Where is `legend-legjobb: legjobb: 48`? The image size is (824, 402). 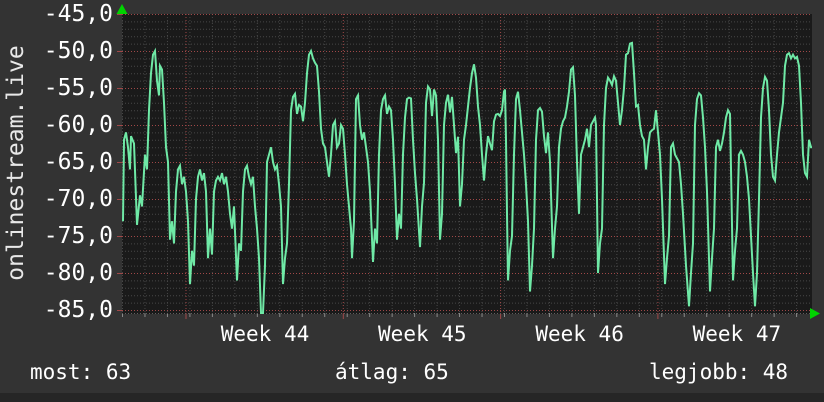
legend-legjobb: legjobb: 48 is located at coordinates (719, 372).